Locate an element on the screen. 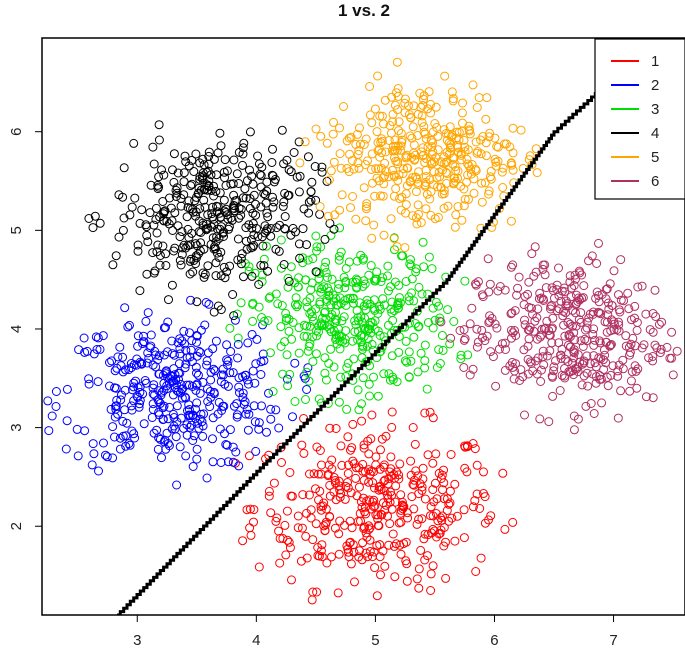  series-6-points is located at coordinates (559, 336).